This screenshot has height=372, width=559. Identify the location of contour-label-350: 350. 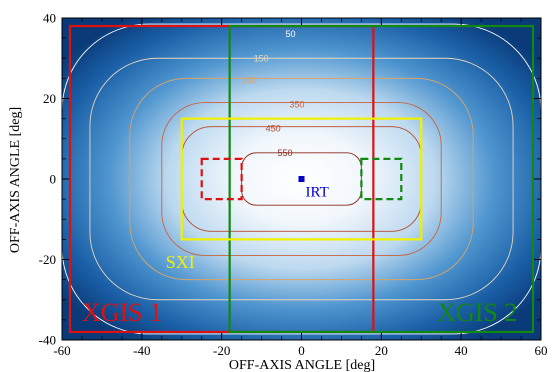
(297, 105).